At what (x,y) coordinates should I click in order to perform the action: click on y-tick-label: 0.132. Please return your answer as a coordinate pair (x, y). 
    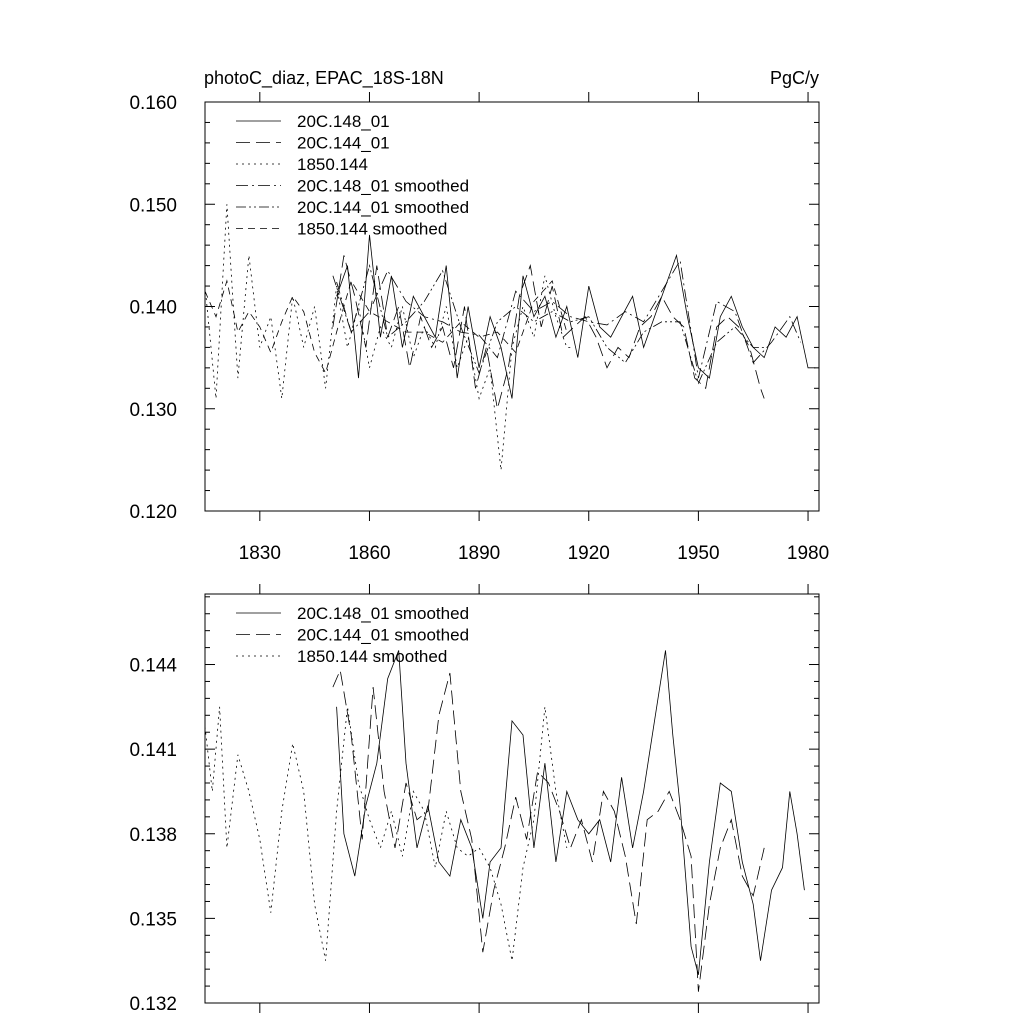
    Looking at the image, I should click on (153, 1004).